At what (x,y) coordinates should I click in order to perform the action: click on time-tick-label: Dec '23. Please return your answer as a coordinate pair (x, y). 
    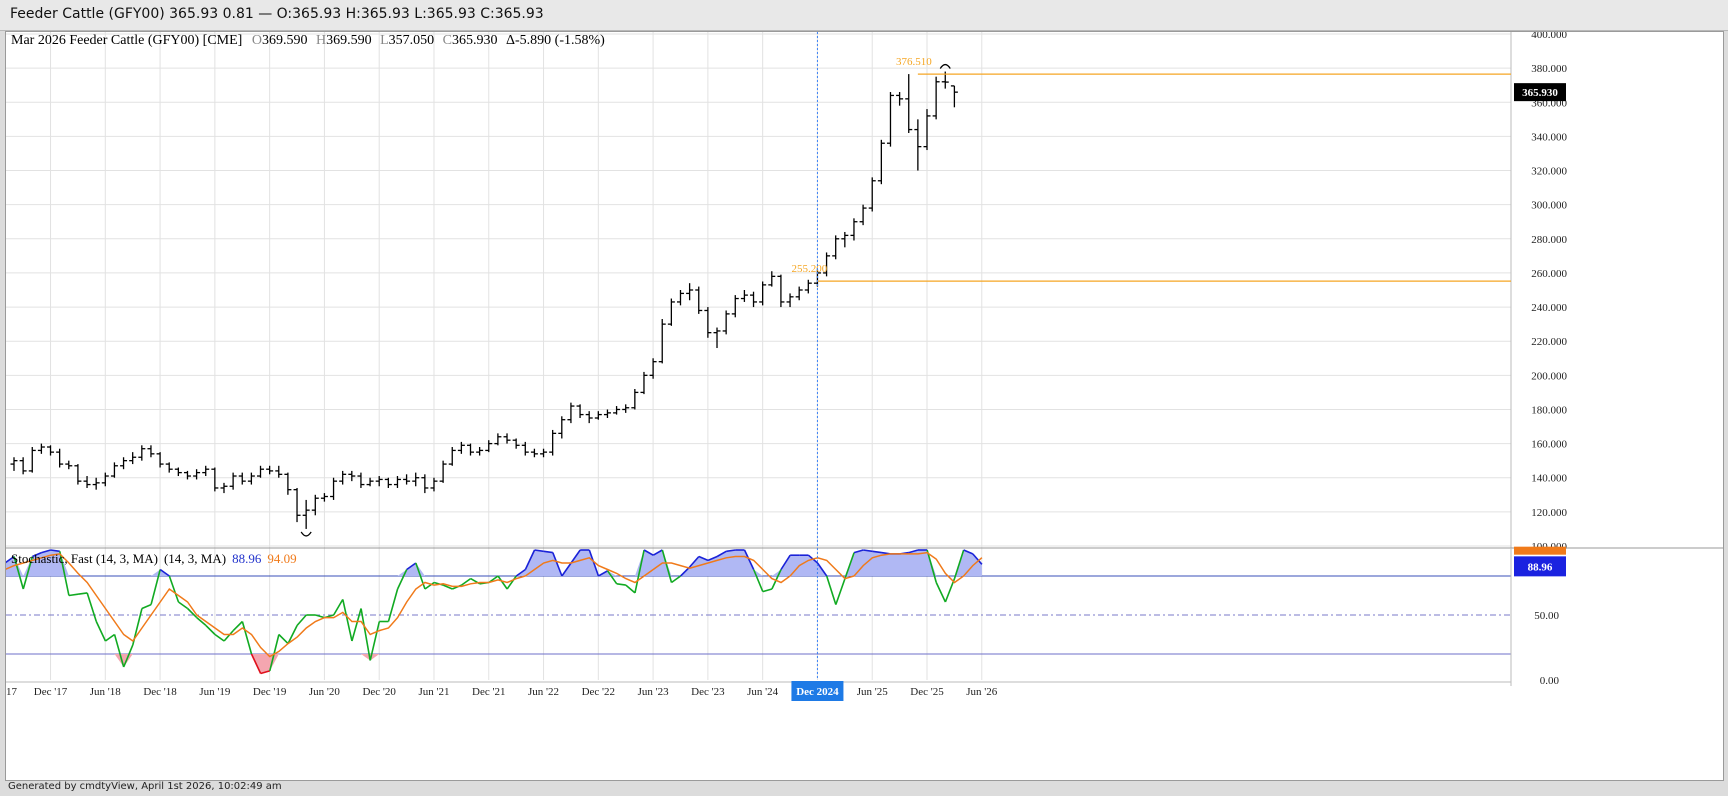
    Looking at the image, I should click on (708, 692).